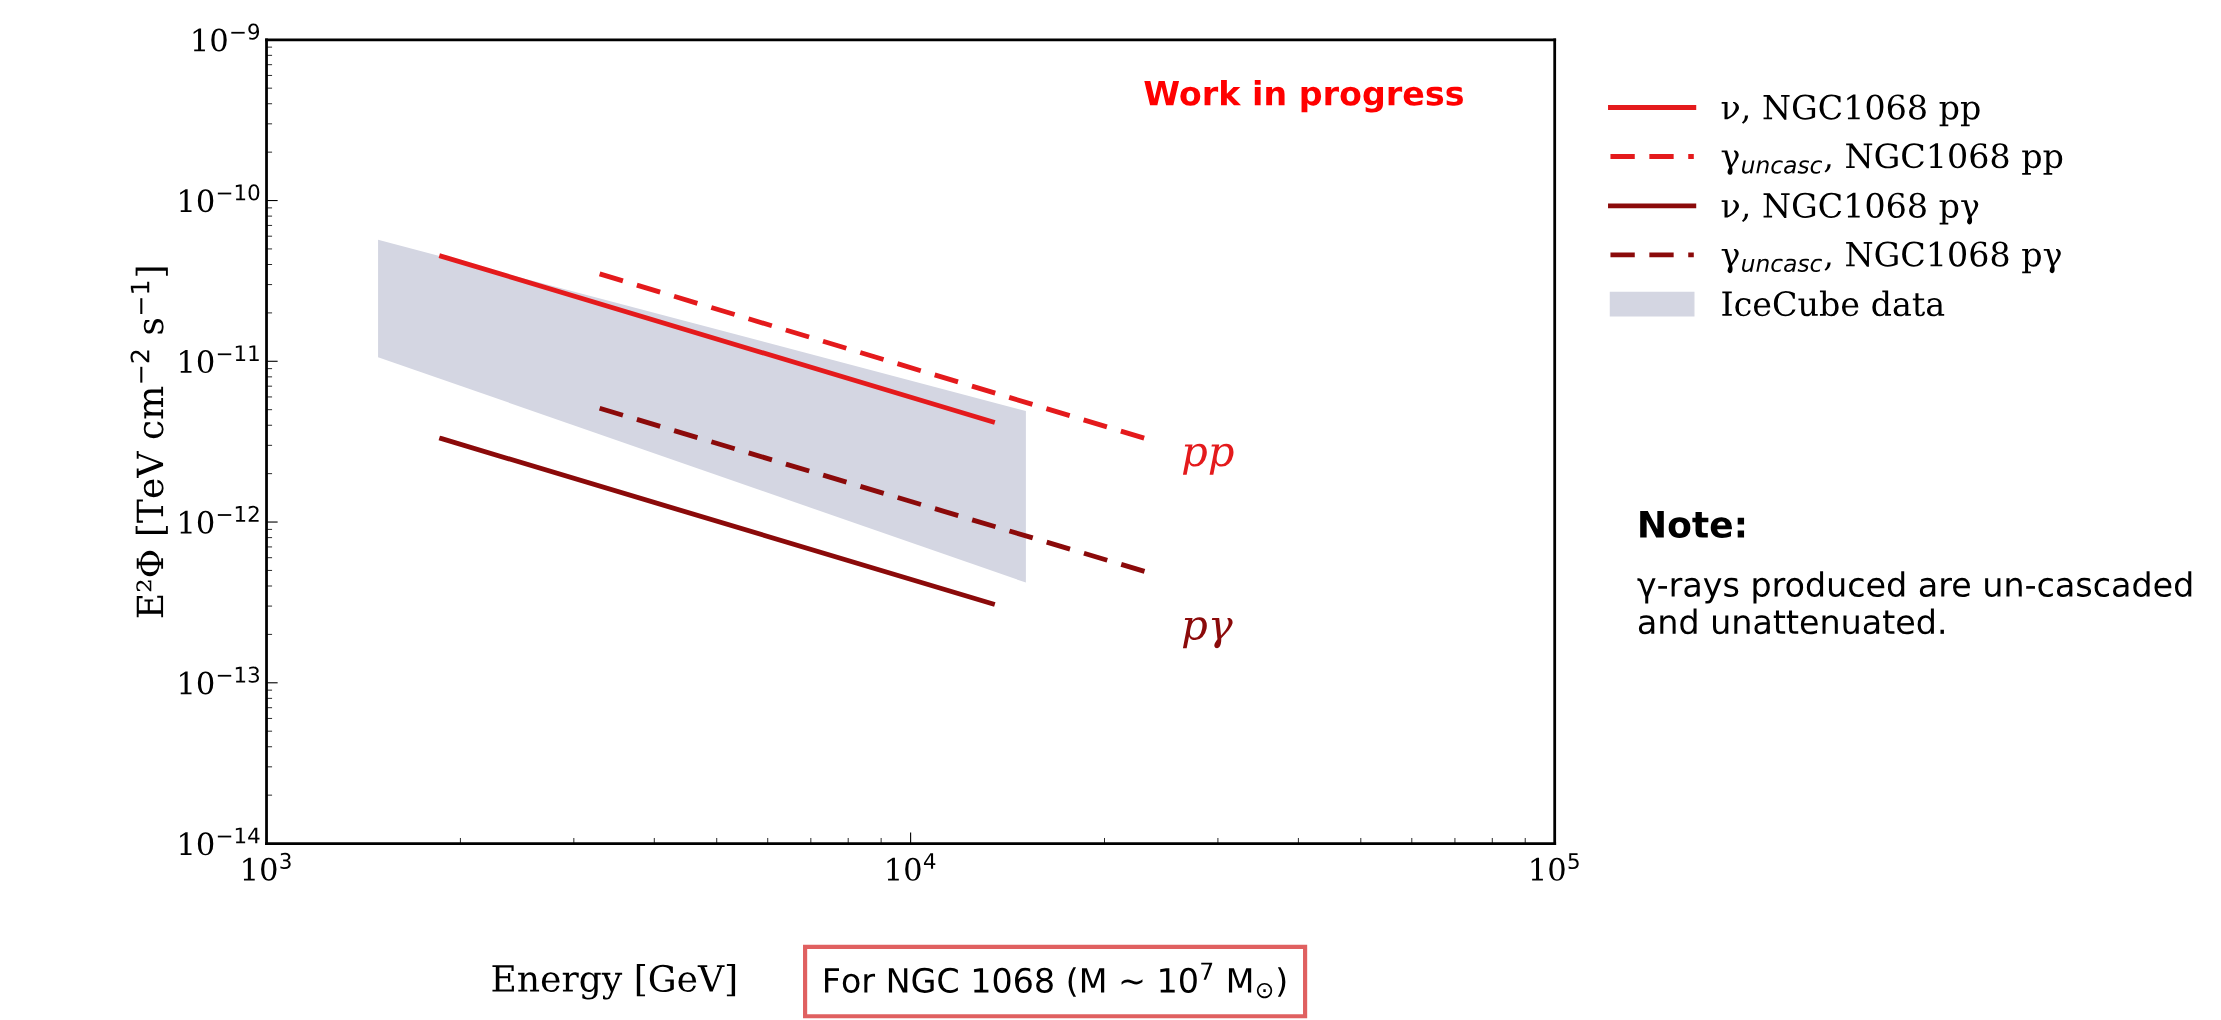 The image size is (2221, 1020). Describe the element at coordinates (1833, 303) in the screenshot. I see `legend-label: IceCube data` at that location.